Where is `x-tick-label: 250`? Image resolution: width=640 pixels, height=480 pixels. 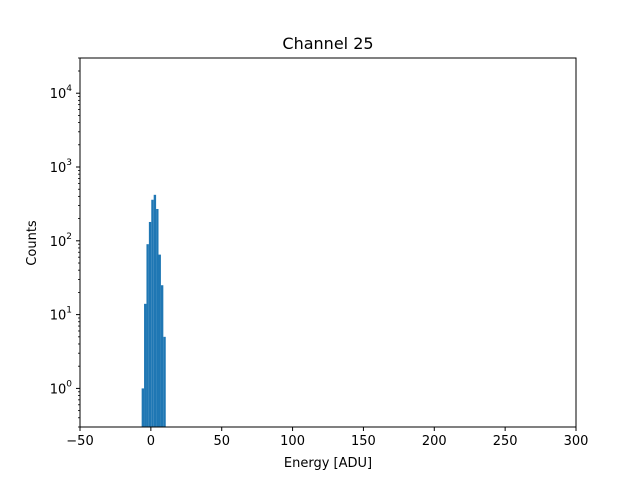 x-tick-label: 250 is located at coordinates (505, 441).